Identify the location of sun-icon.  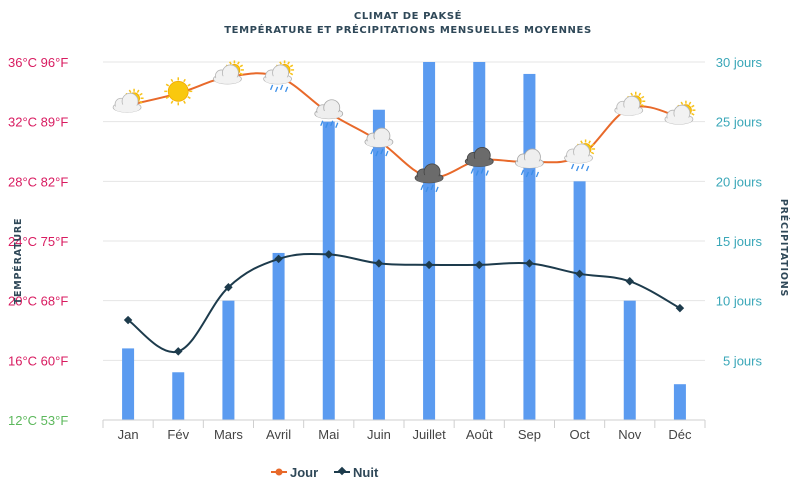
(178, 91).